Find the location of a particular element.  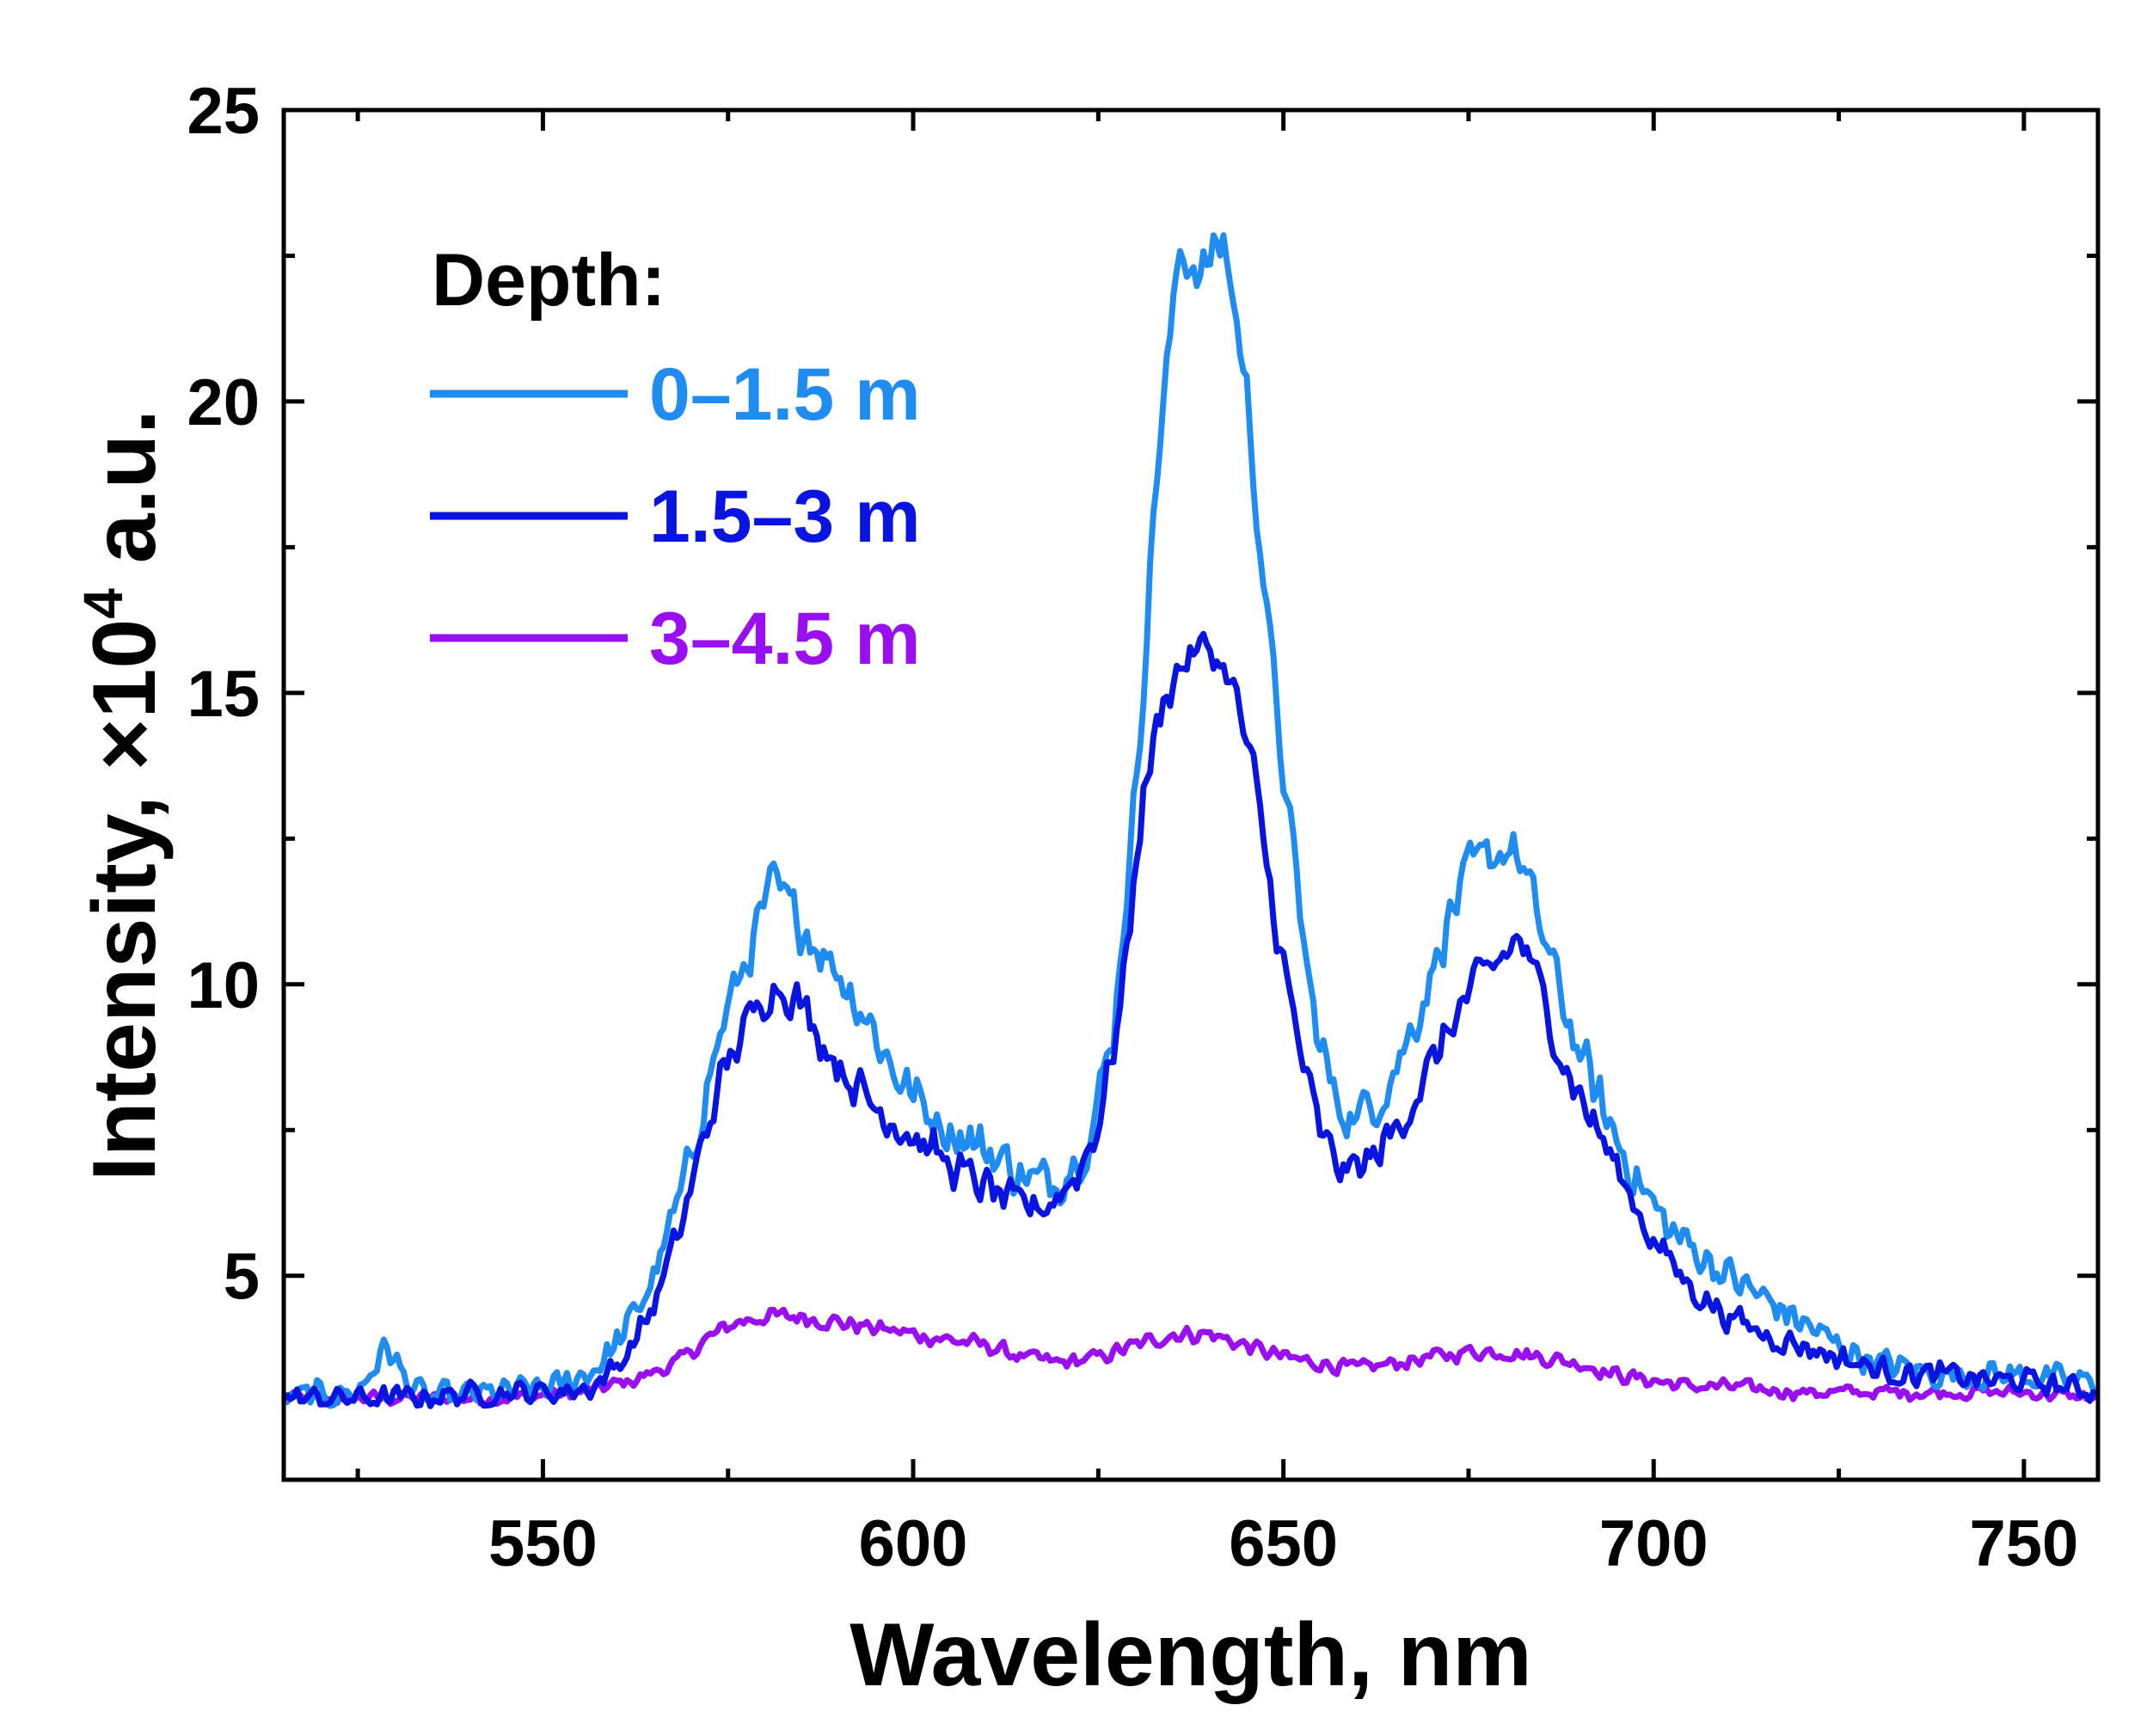

legend-label-2: 3–4.5 m is located at coordinates (785, 639).